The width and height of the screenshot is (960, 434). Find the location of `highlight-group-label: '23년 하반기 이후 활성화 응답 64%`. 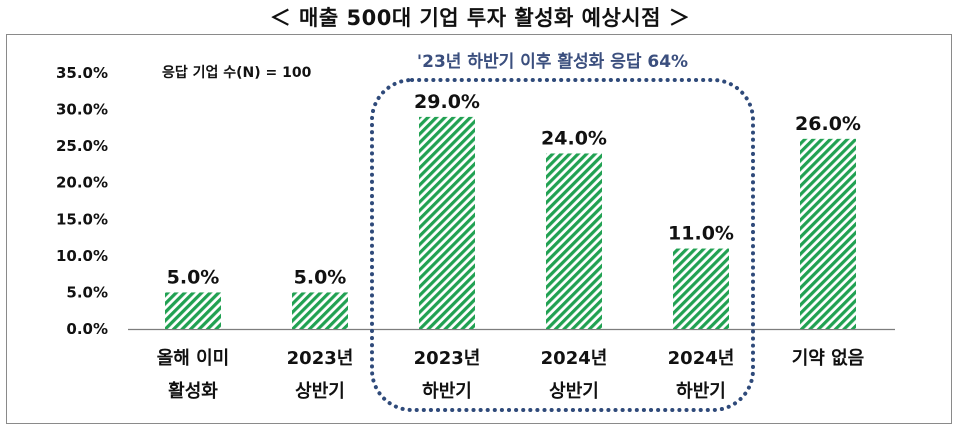

highlight-group-label: '23년 하반기 이후 활성화 응답 64% is located at coordinates (552, 61).